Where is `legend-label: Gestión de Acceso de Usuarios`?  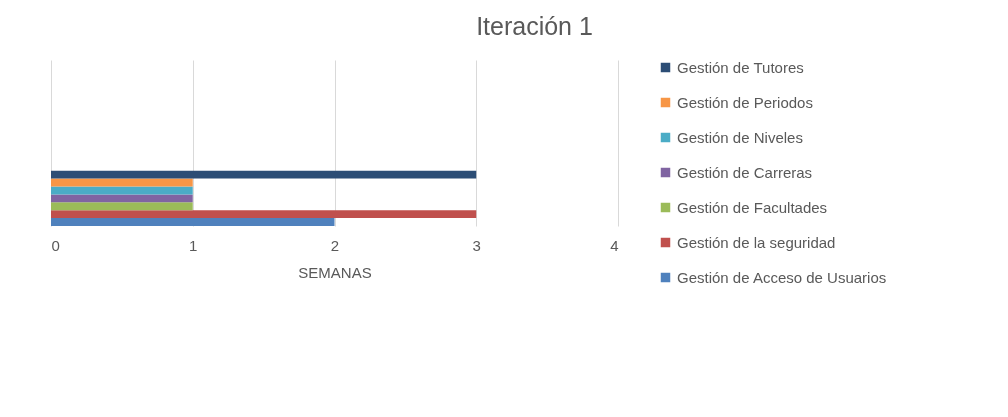 legend-label: Gestión de Acceso de Usuarios is located at coordinates (782, 277).